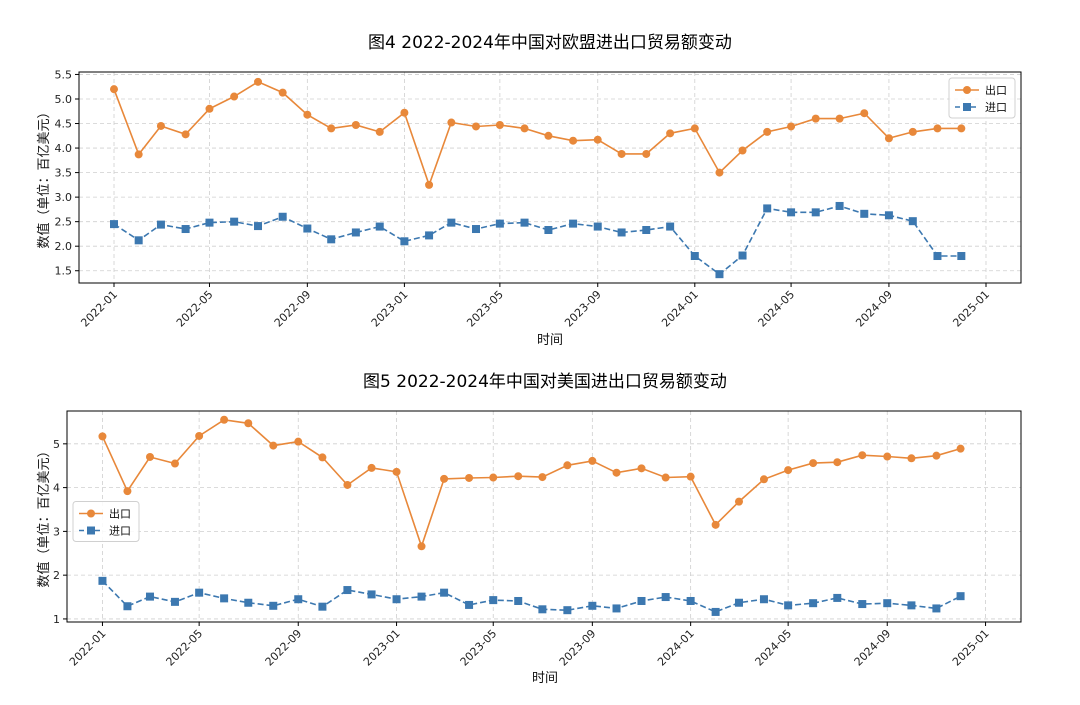 Image resolution: width=1080 pixels, height=705 pixels. What do you see at coordinates (873, 648) in the screenshot?
I see `x-tick-label: 2024-09` at bounding box center [873, 648].